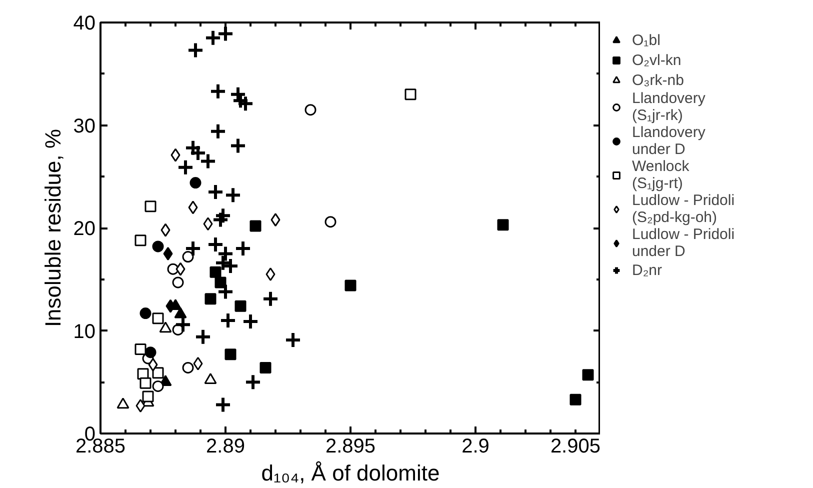 The image size is (813, 488). I want to click on y-tick-label: 20, so click(84, 229).